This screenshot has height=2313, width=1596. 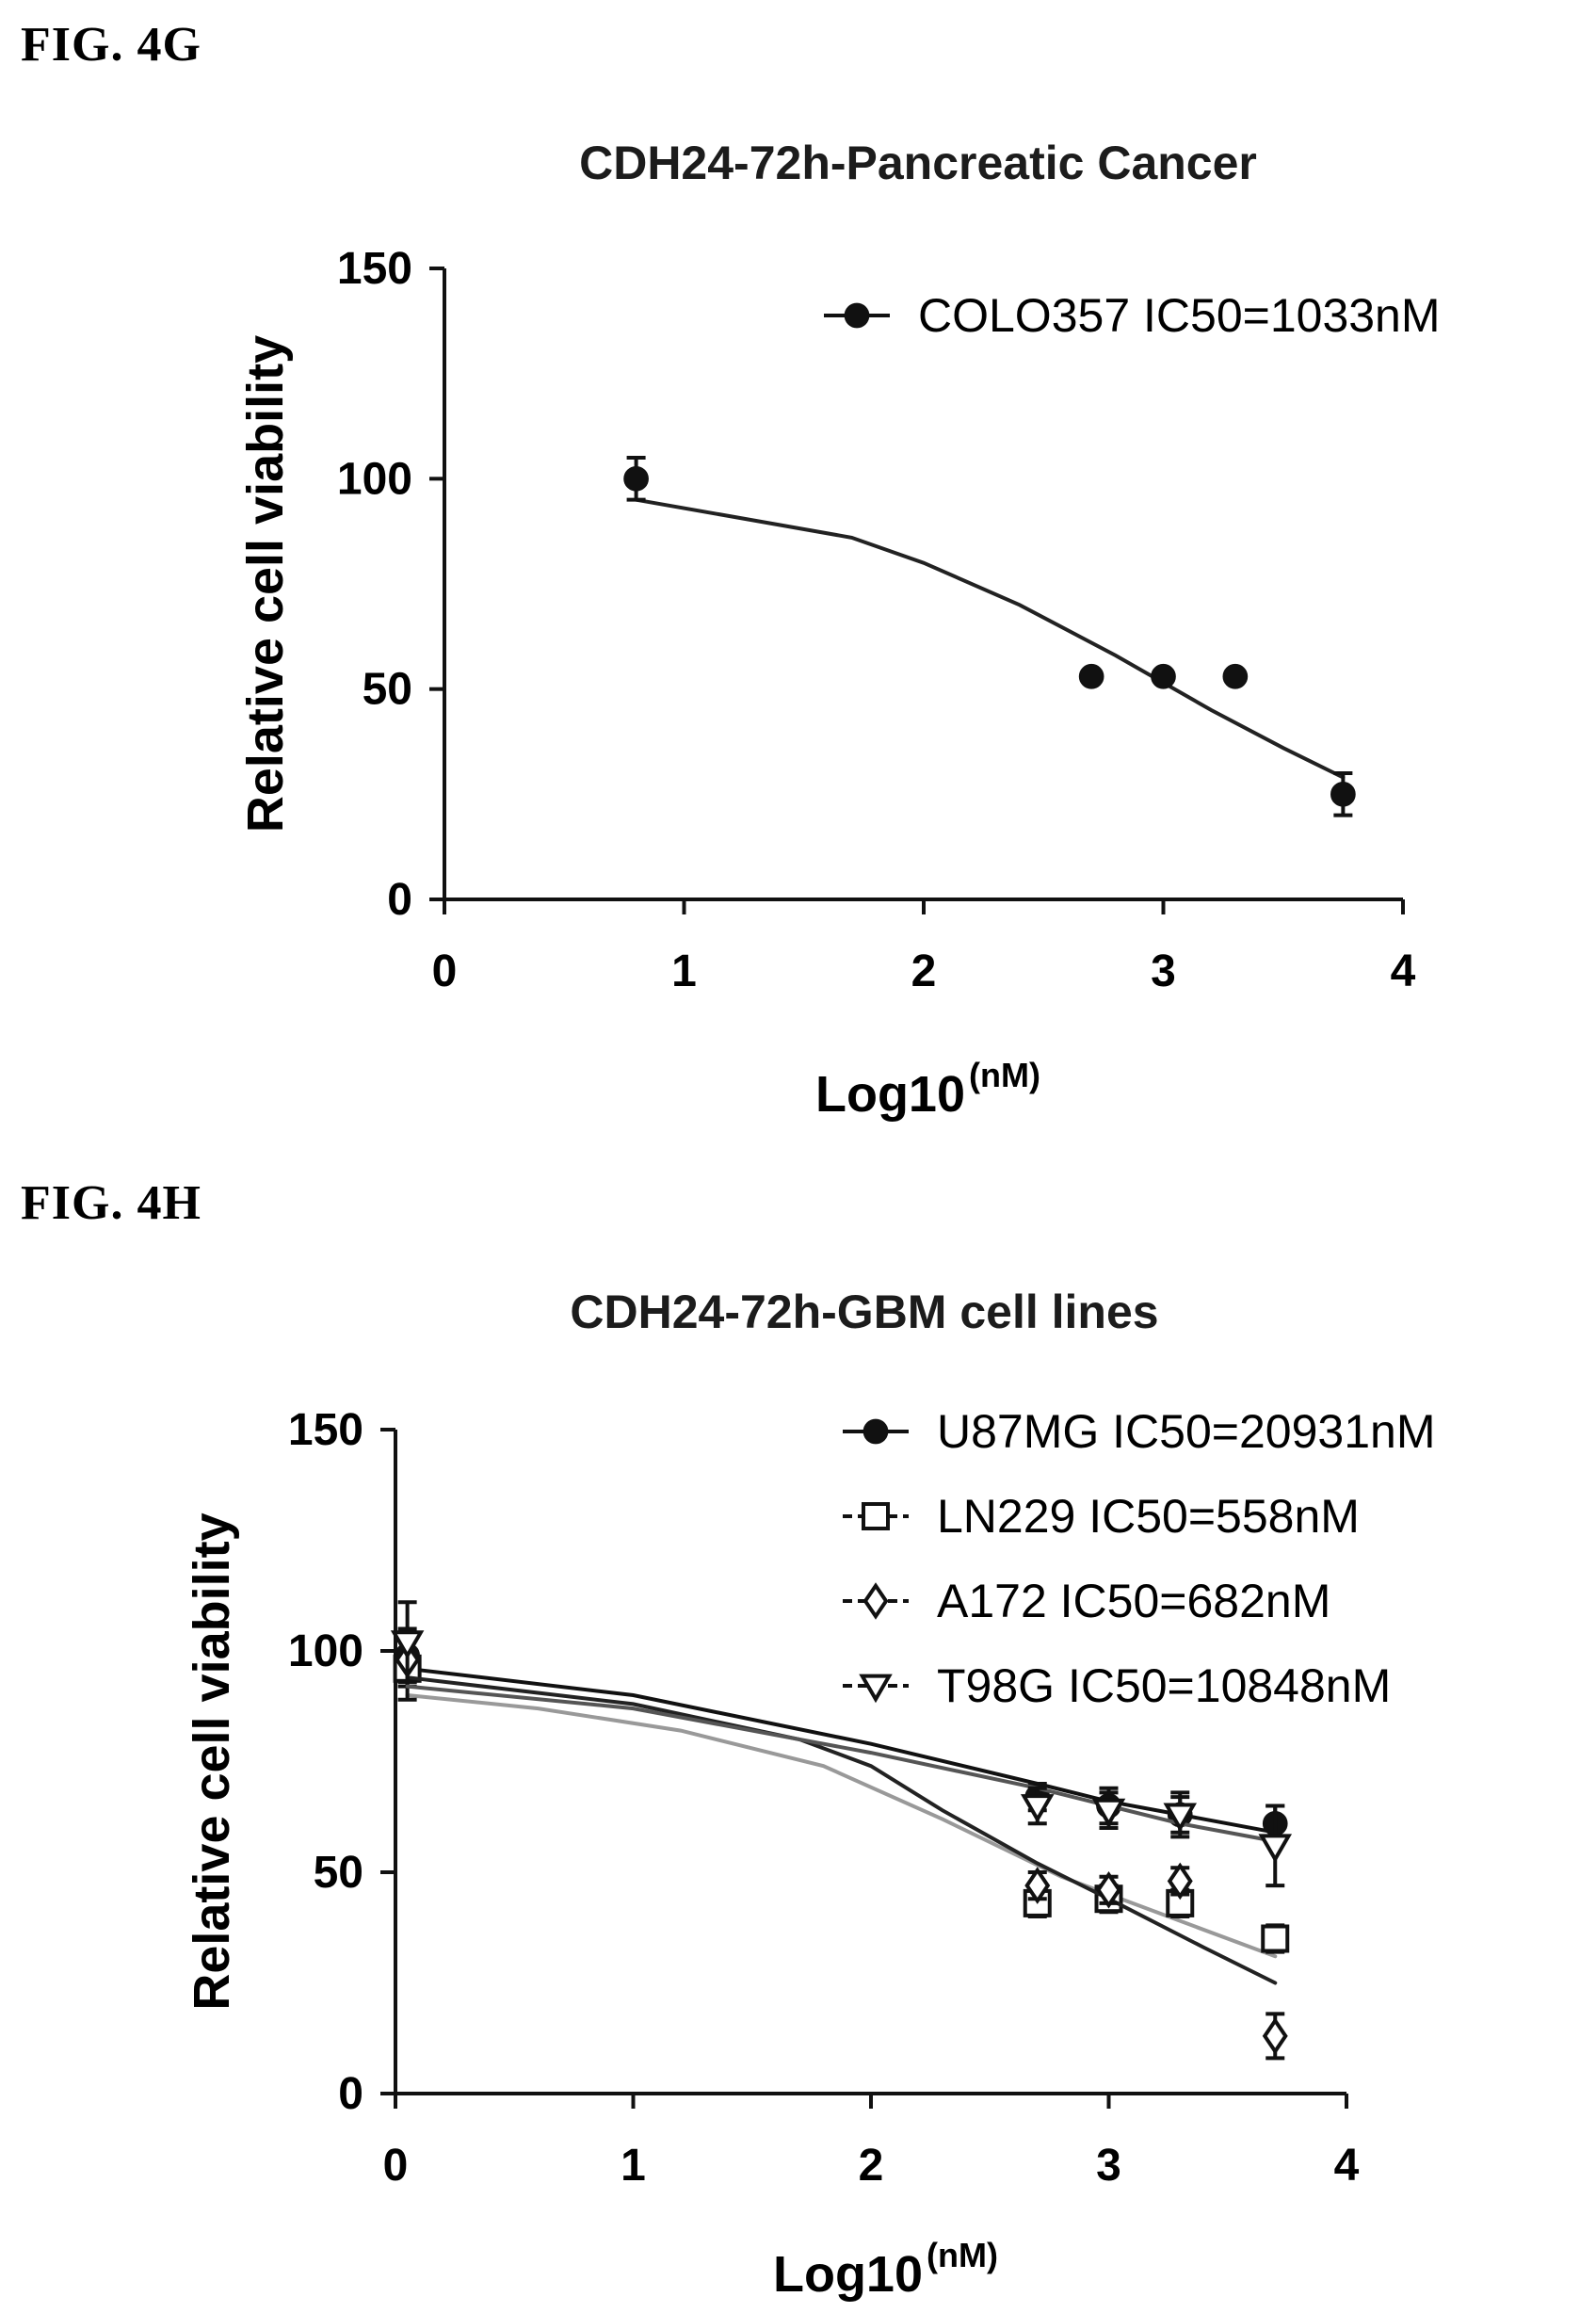 What do you see at coordinates (111, 45) in the screenshot?
I see `figure-label-4g: FIG. 4G` at bounding box center [111, 45].